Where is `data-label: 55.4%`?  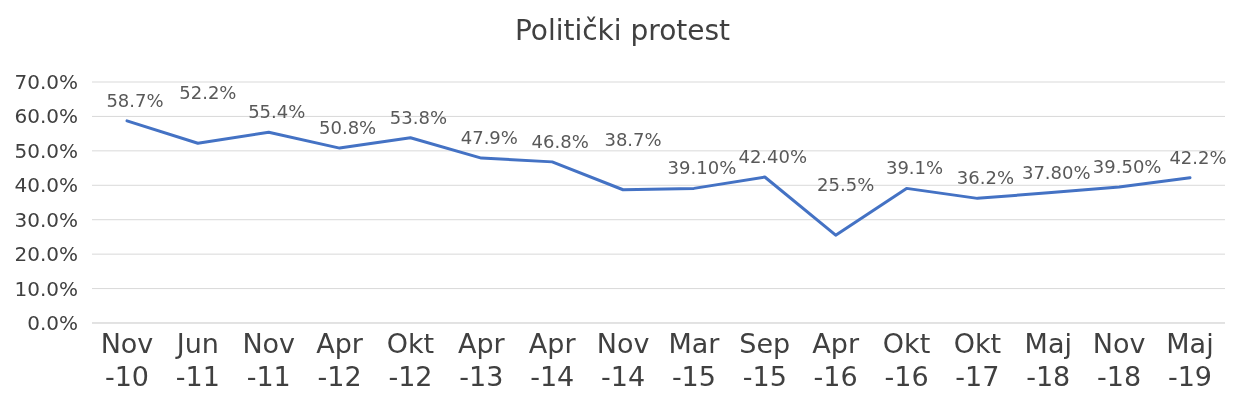
data-label: 55.4% is located at coordinates (277, 112).